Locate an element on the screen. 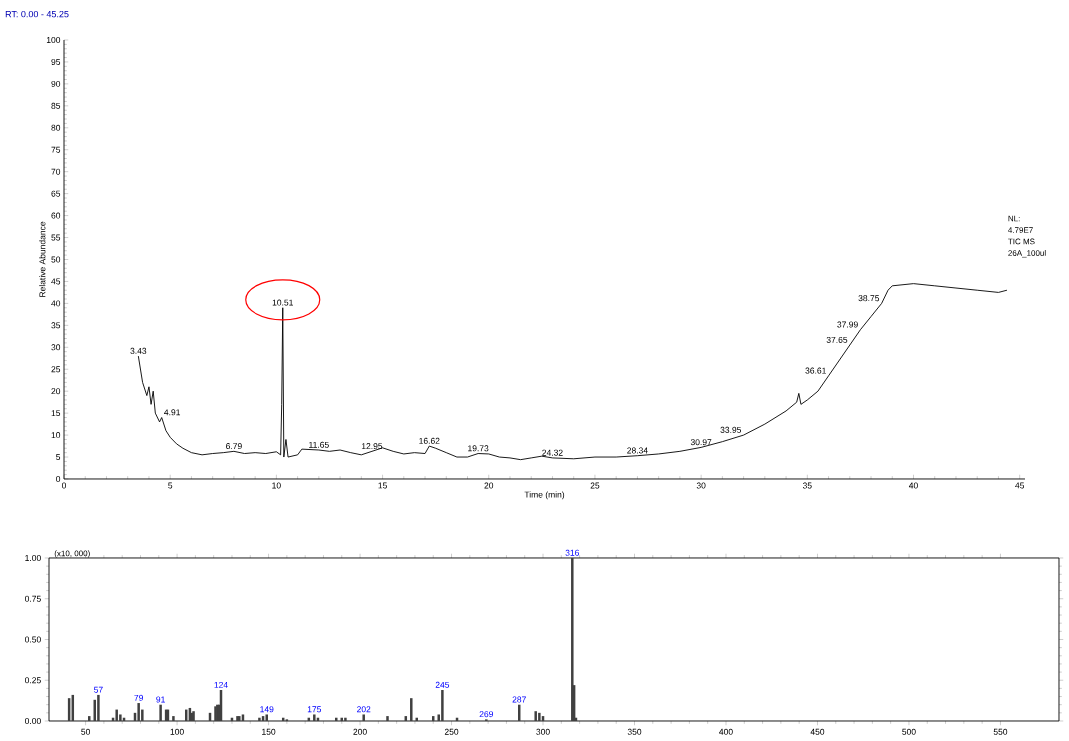 The height and width of the screenshot is (741, 1069). y-tick-label: 90 is located at coordinates (56, 83).